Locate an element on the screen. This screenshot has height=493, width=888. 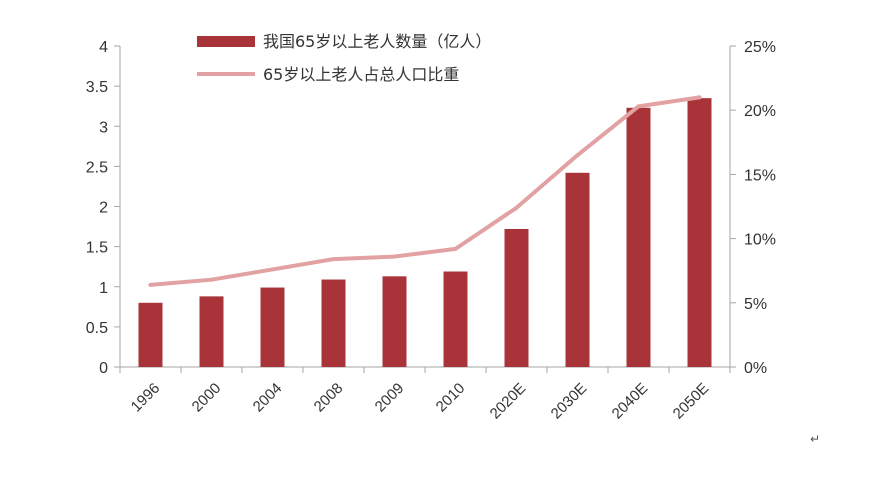
legend: 我国65岁以上老人数量（亿人） 65岁以上老人占总人口比重 is located at coordinates (344, 58).